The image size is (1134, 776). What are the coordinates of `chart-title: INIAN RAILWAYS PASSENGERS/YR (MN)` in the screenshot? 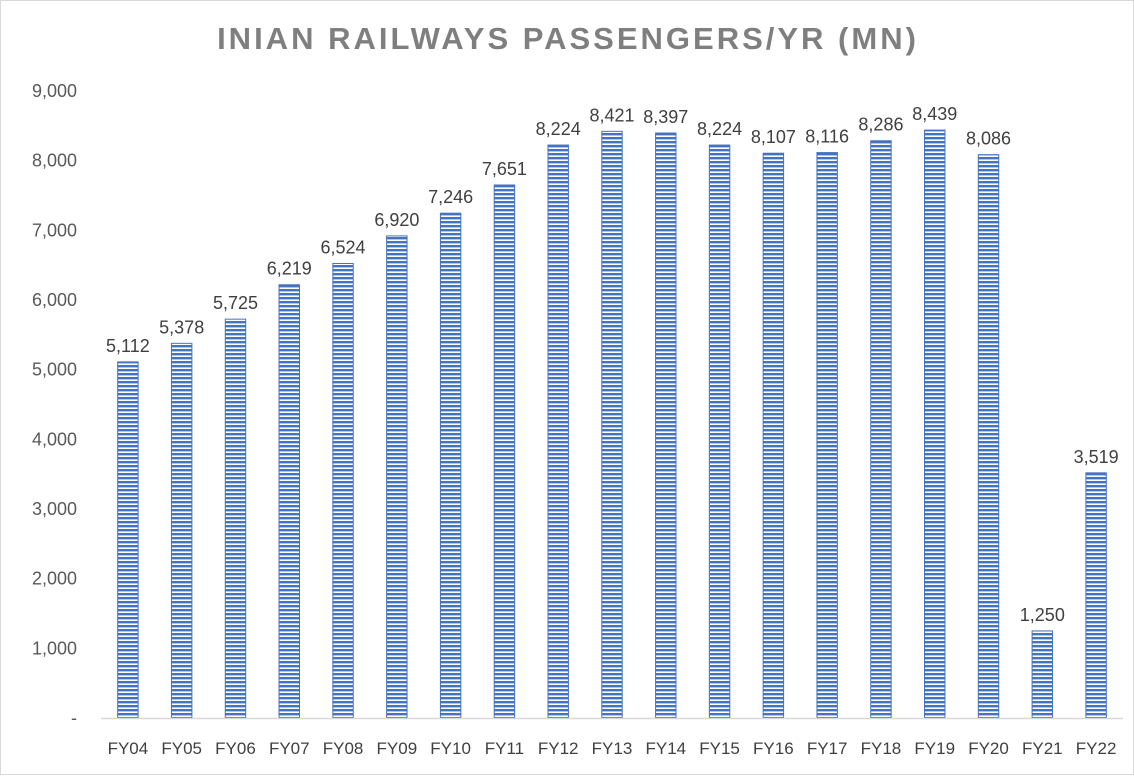 It's located at (568, 38).